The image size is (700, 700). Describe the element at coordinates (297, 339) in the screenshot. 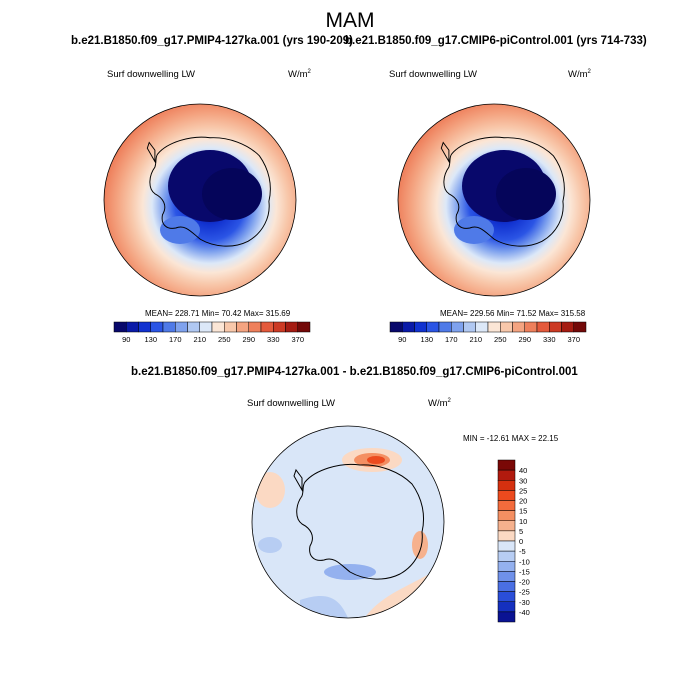

I see `panel-1-colorbar-tick-label: 370` at that location.